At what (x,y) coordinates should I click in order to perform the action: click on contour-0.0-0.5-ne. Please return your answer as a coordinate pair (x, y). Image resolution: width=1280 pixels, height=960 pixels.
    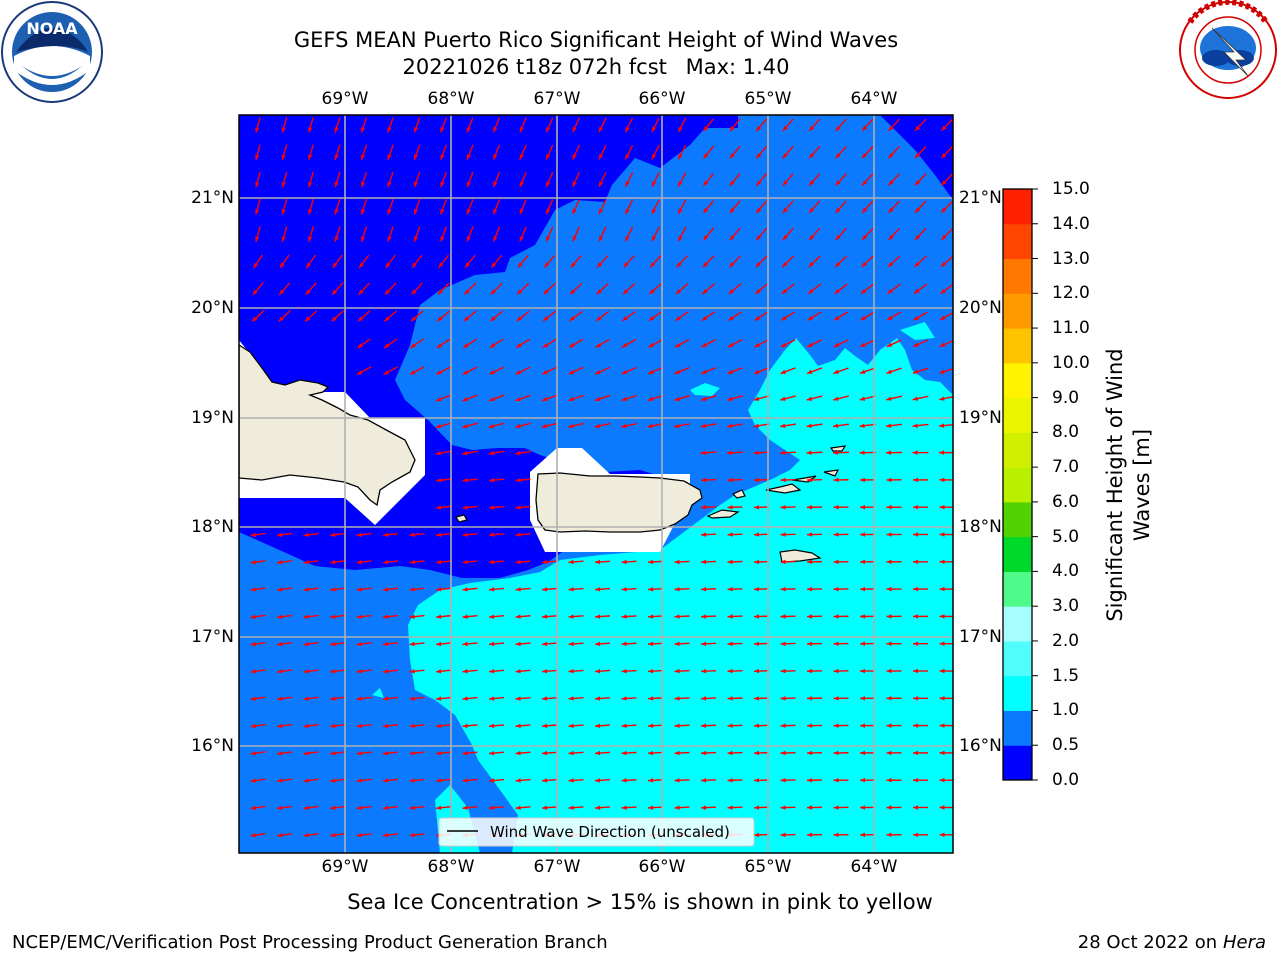
    Looking at the image, I should click on (916, 157).